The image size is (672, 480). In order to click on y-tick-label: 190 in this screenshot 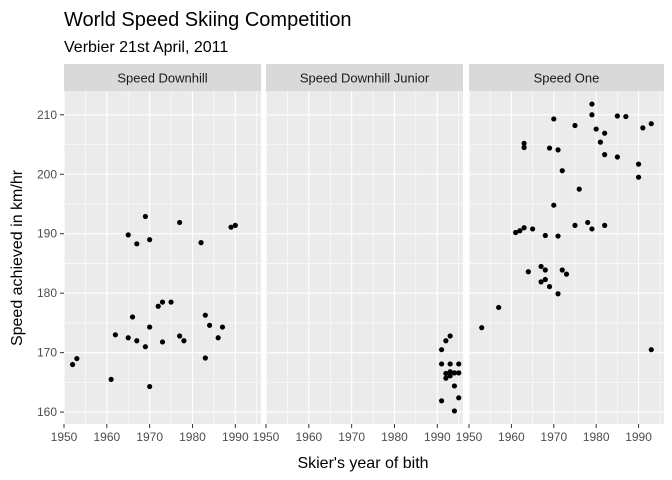, I will do `click(47, 234)`.